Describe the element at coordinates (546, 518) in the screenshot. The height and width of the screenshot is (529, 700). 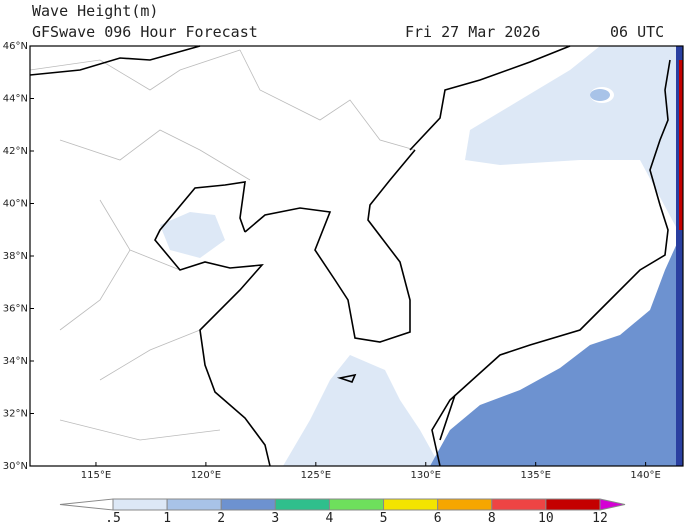
I see `colorbar-label: 10` at that location.